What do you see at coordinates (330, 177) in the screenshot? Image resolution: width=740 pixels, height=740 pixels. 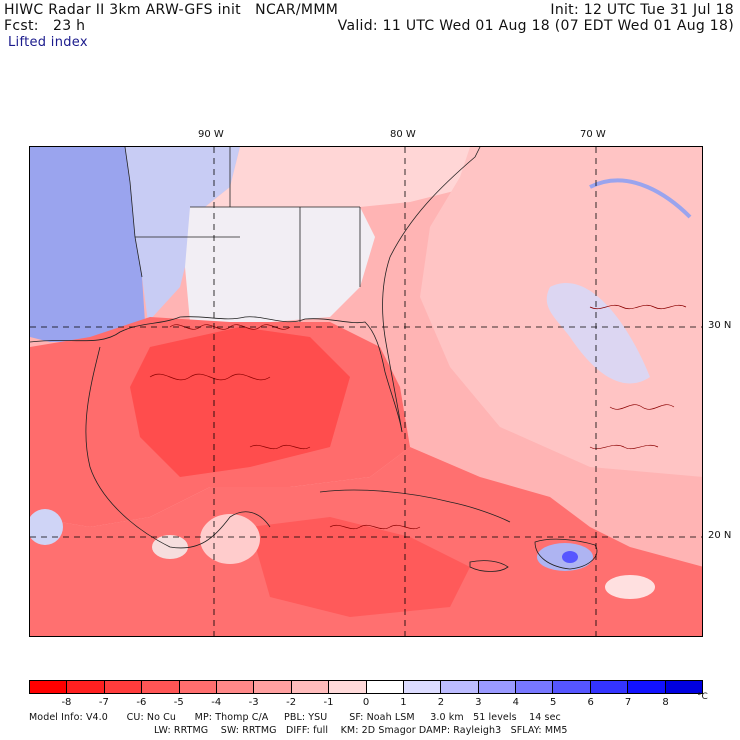 I see `pink-region-north` at bounding box center [330, 177].